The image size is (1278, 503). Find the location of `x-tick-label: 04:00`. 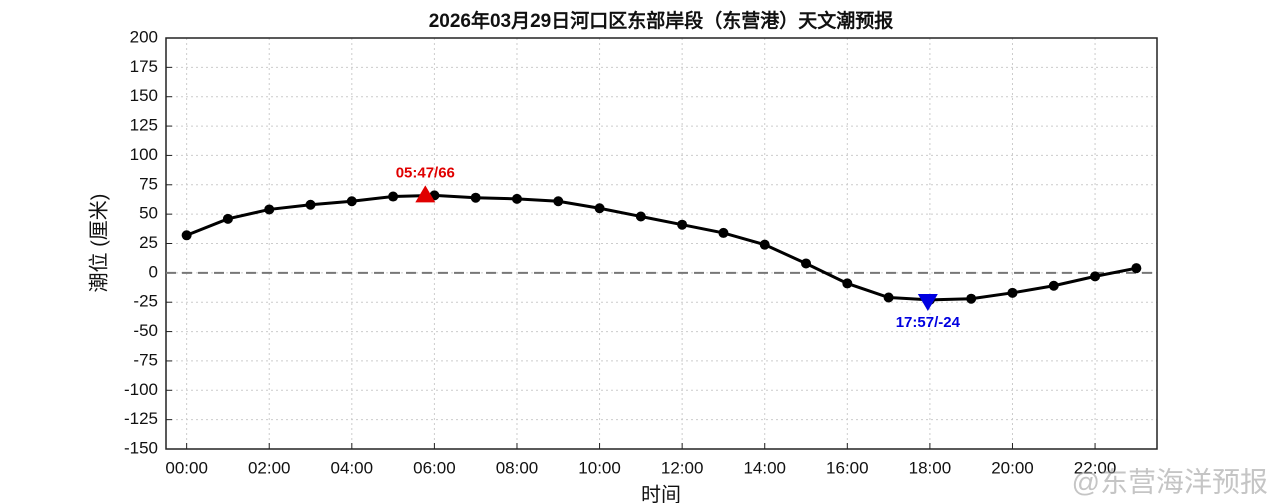

x-tick-label: 04:00 is located at coordinates (352, 467).